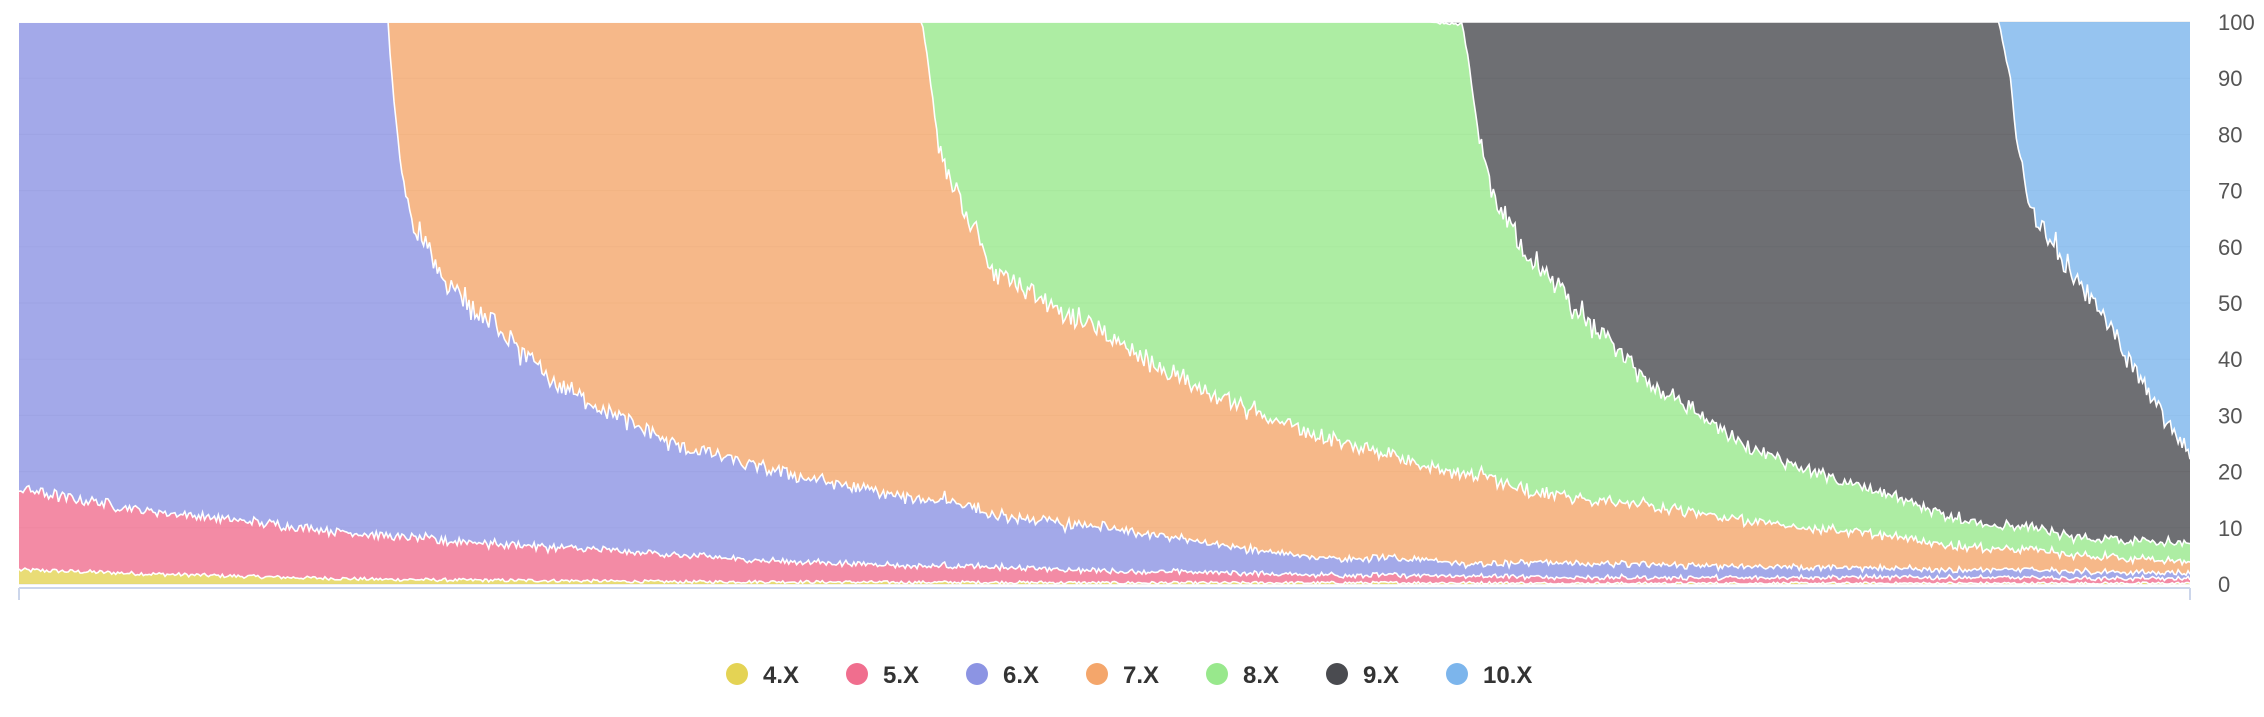 Image resolution: width=2264 pixels, height=717 pixels. I want to click on legend-label: 5.X, so click(901, 675).